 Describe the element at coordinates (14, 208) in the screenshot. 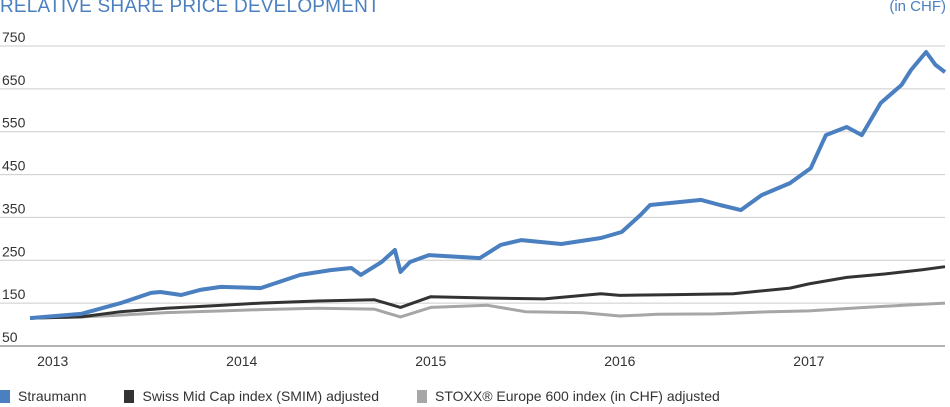

I see `y-tick-label: 350` at that location.